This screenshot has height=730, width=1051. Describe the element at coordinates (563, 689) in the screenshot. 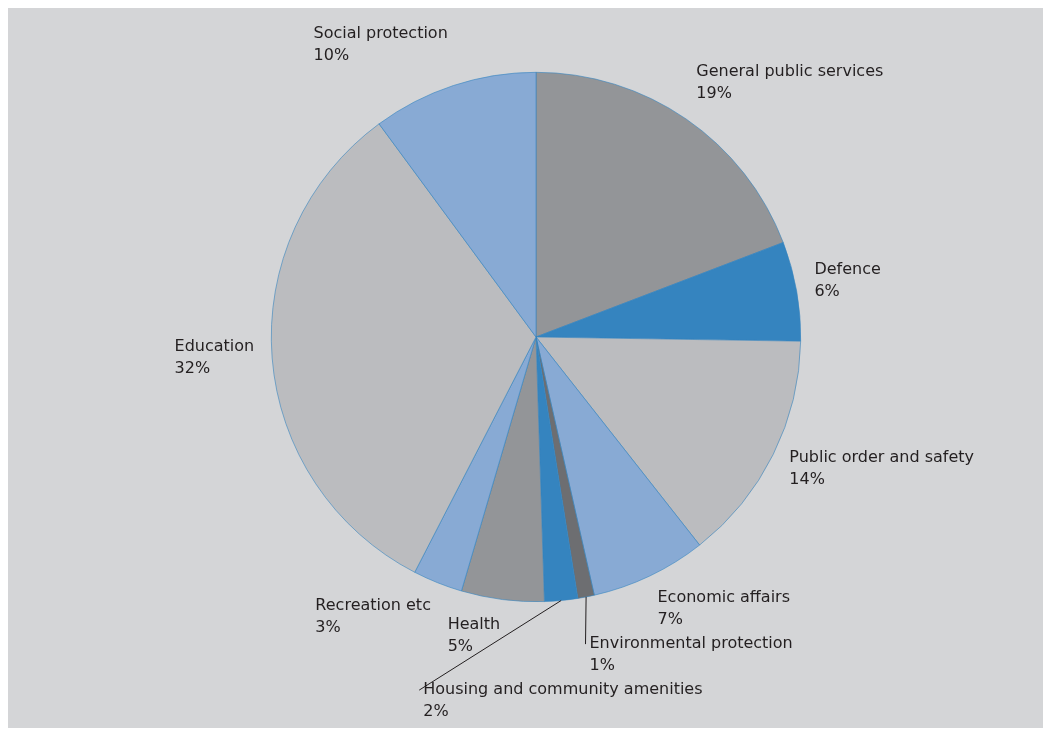

I see `slice-label: Housing and community amenities` at that location.